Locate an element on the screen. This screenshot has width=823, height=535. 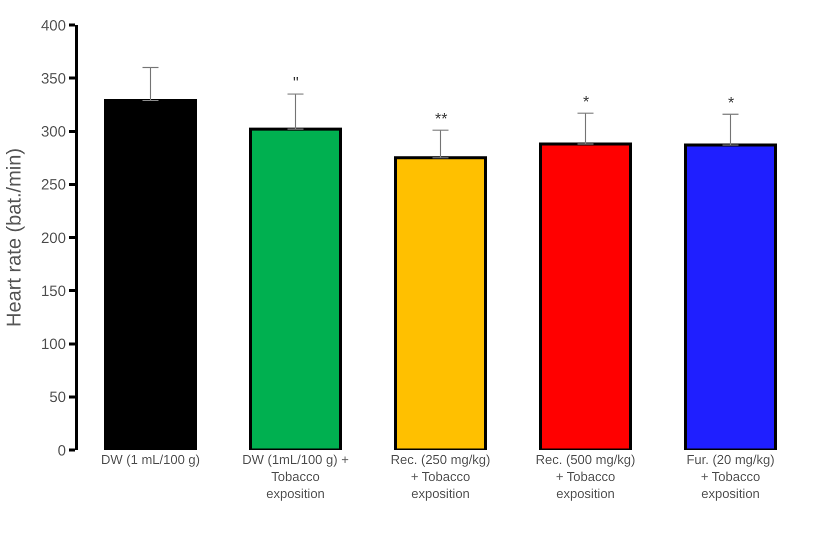
x-tick-label: Rec. (500 mg/kg) + Tobacco exposition is located at coordinates (586, 476).